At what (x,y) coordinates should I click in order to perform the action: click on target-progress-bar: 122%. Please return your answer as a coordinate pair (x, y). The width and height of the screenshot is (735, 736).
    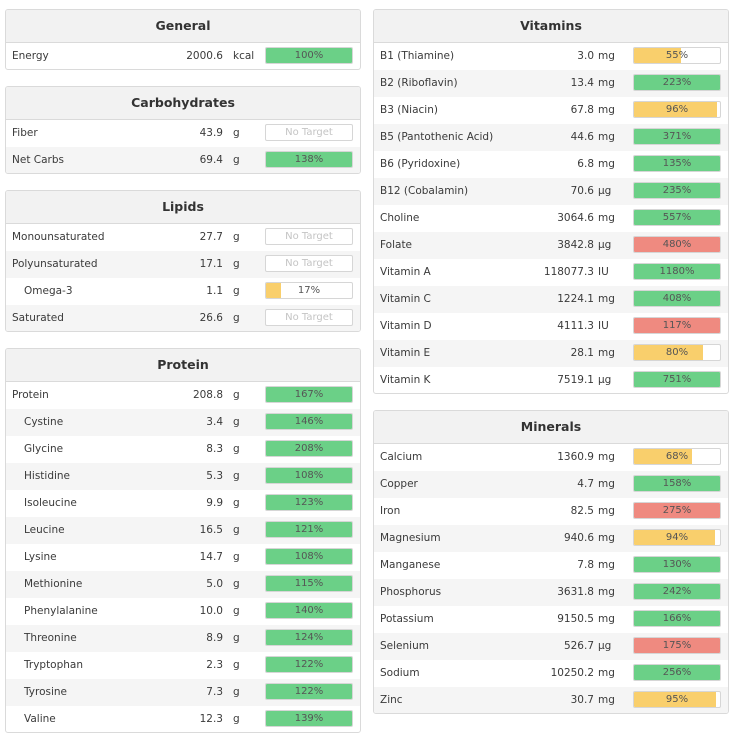
    Looking at the image, I should click on (309, 664).